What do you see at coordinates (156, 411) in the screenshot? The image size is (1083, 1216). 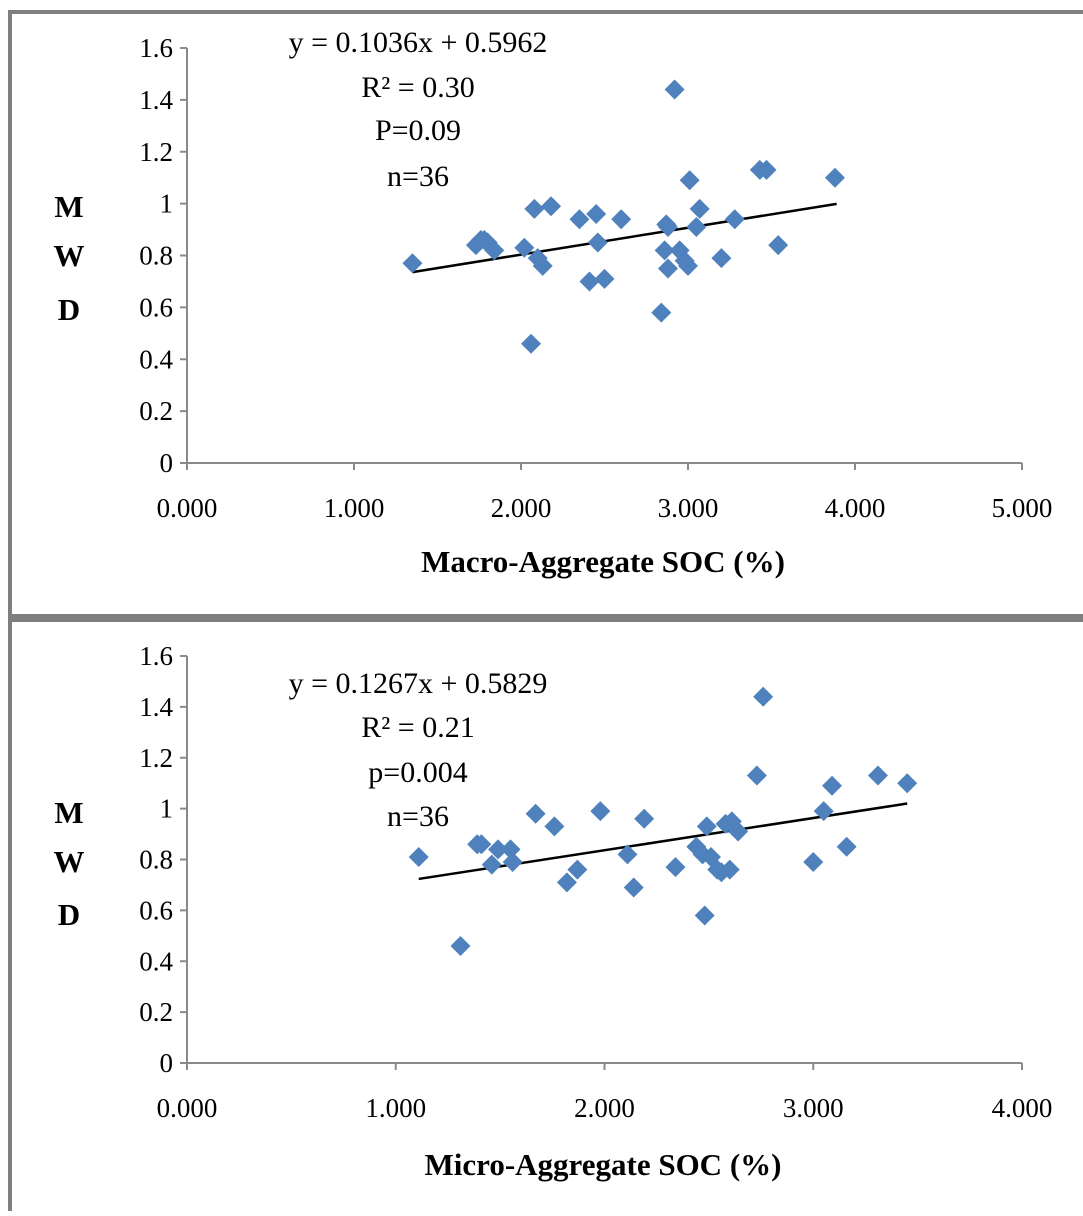 I see `y-tick-label: 0.2` at bounding box center [156, 411].